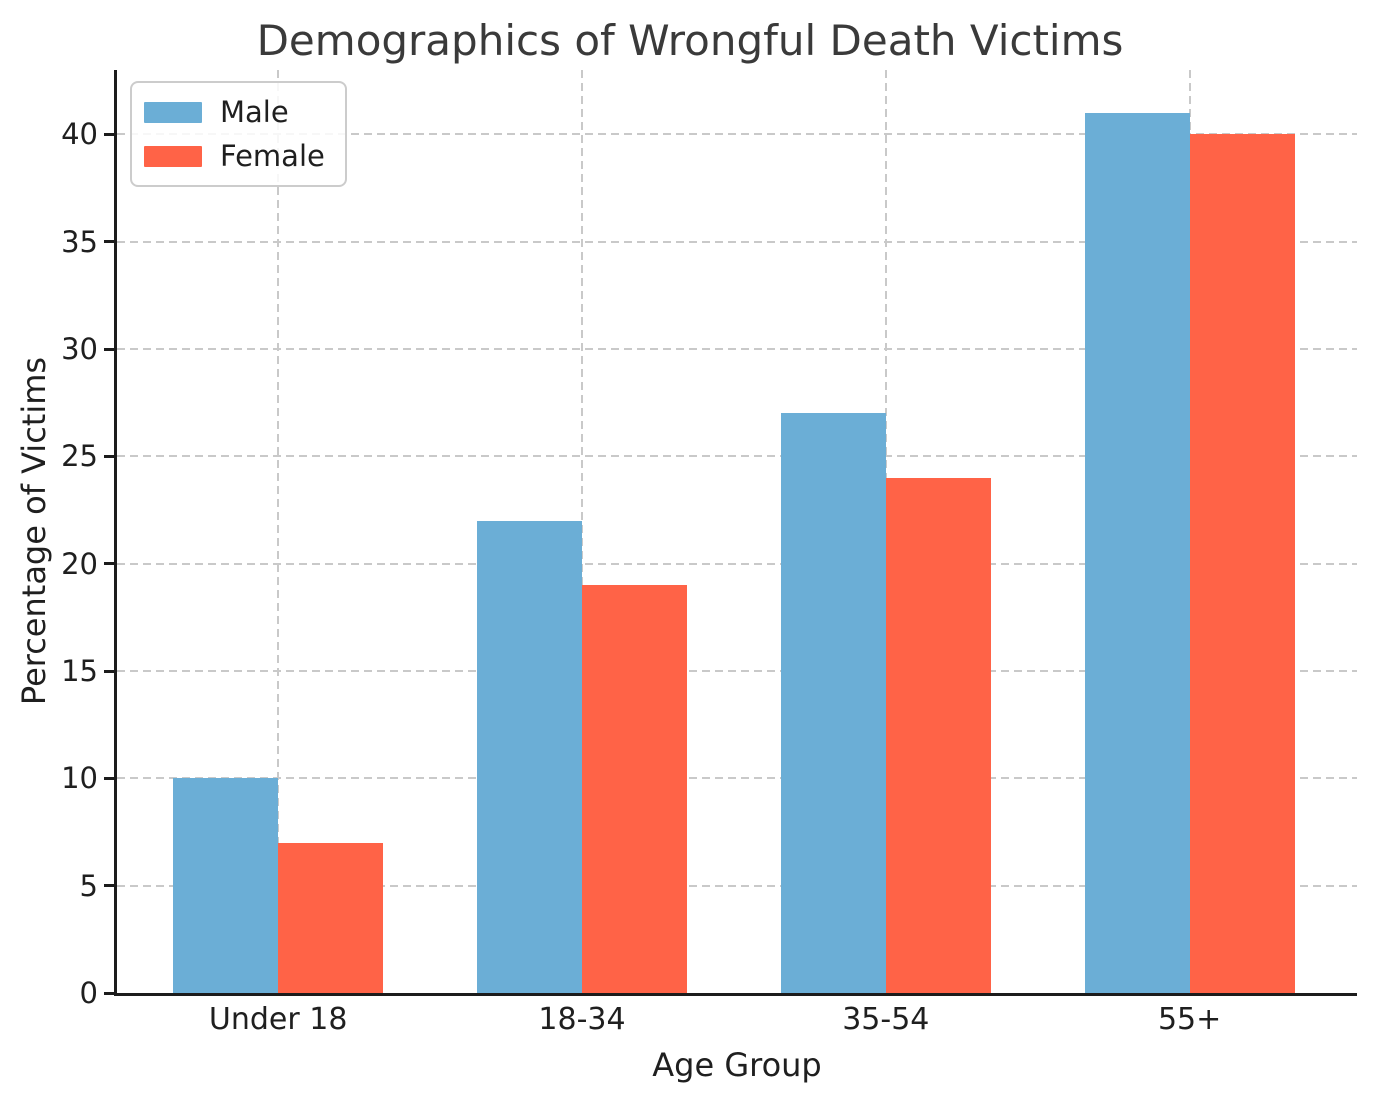 This screenshot has width=1376, height=1101. I want to click on x-tick-label-18-34: 18-34, so click(582, 1019).